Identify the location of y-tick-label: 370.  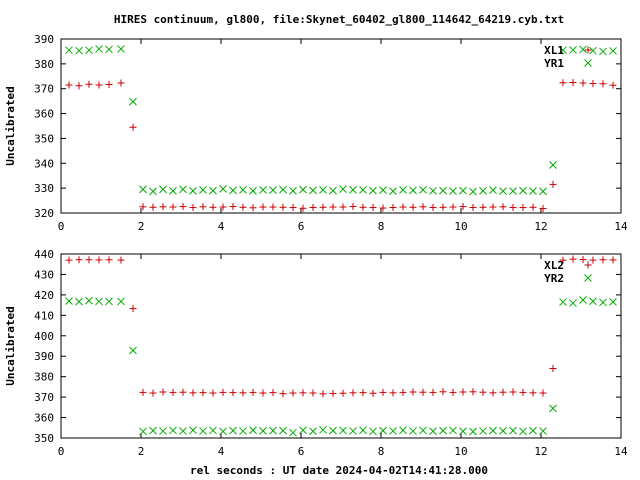
(44, 397).